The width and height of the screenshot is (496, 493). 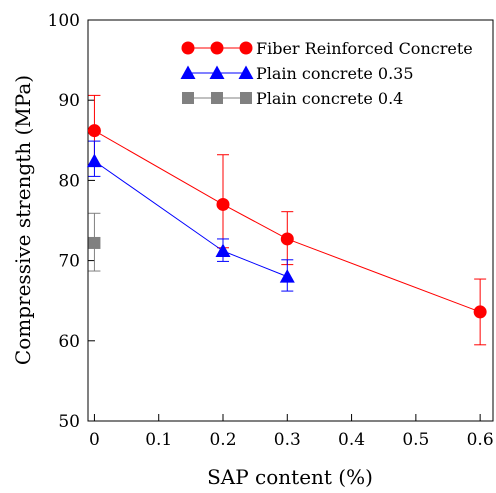 What do you see at coordinates (287, 440) in the screenshot?
I see `x-tick-label: 0.3` at bounding box center [287, 440].